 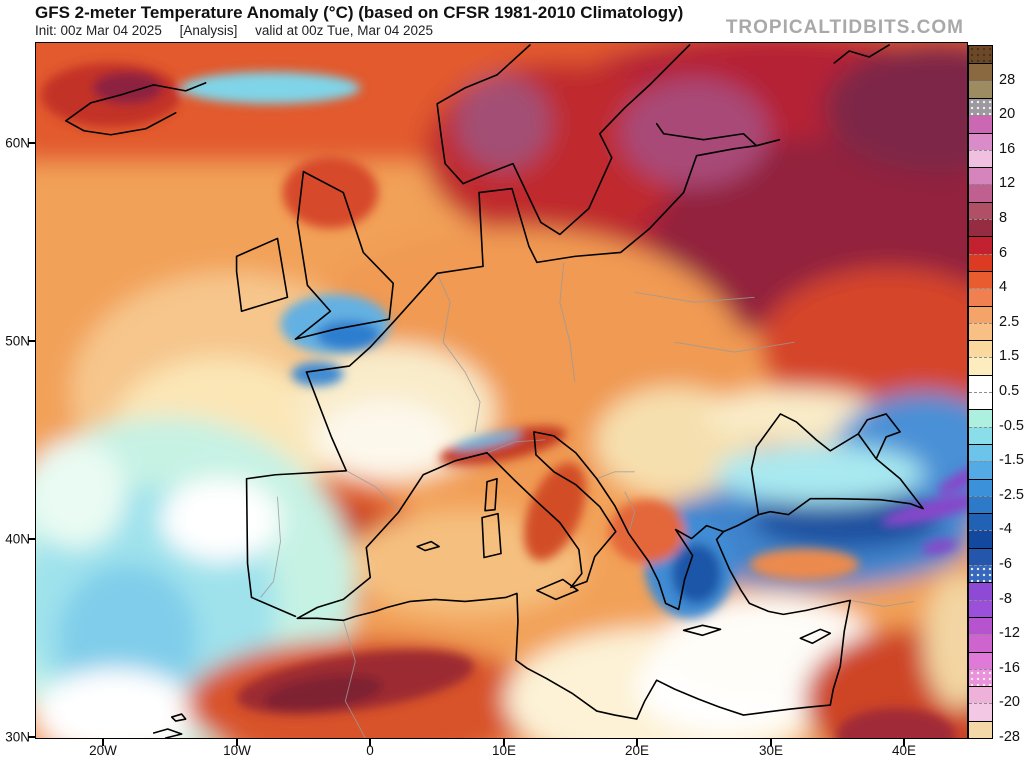 What do you see at coordinates (1009, 737) in the screenshot?
I see `colorbar-label--28: -28` at bounding box center [1009, 737].